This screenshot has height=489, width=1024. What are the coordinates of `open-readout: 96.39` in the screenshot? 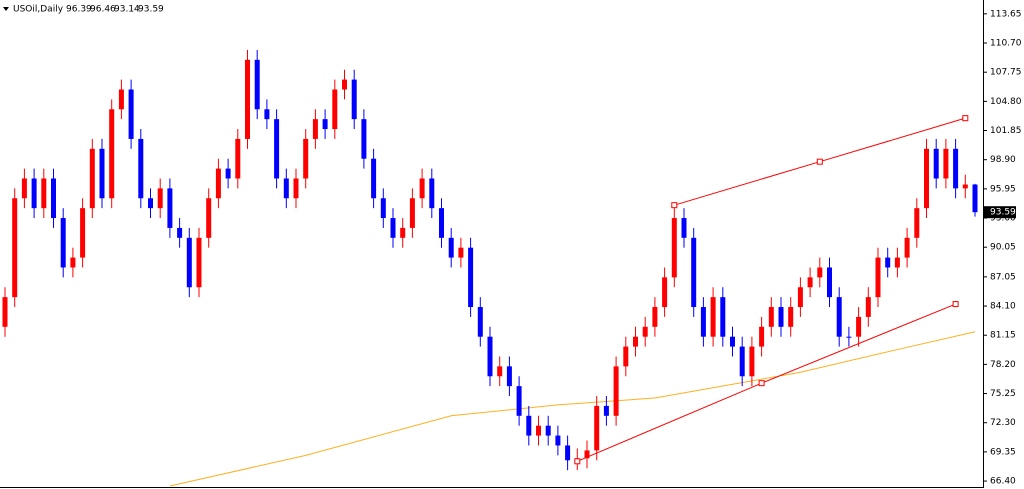 It's located at (79, 10).